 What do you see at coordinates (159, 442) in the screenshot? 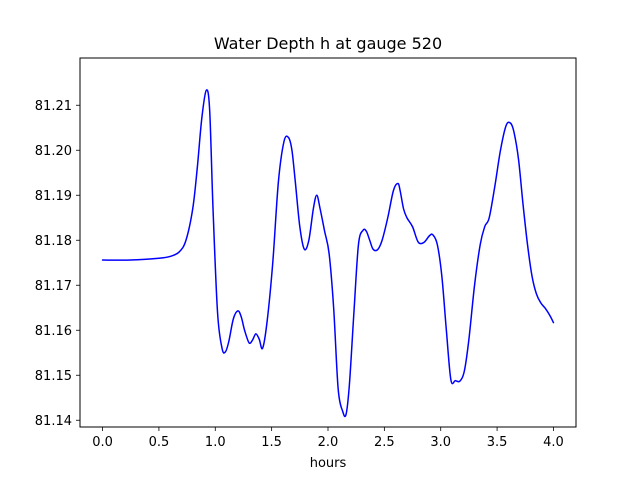
I see `x-tick-label: 0.5` at bounding box center [159, 442].